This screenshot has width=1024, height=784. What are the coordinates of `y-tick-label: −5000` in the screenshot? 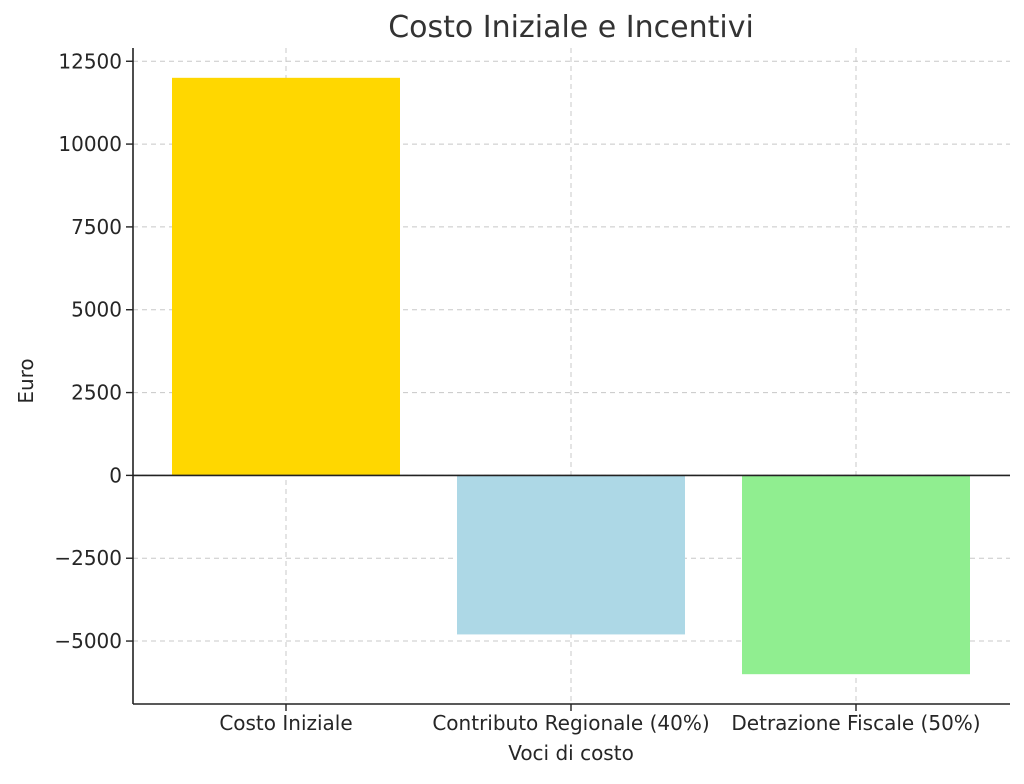 It's located at (88, 641).